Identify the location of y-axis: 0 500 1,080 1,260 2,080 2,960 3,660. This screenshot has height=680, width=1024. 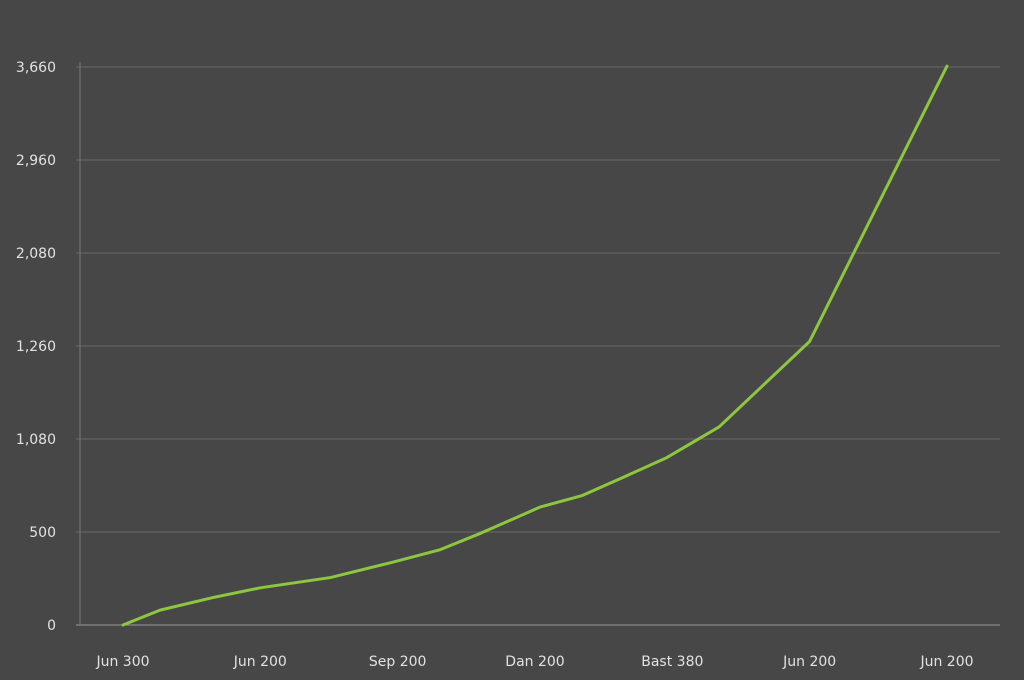
(36, 347).